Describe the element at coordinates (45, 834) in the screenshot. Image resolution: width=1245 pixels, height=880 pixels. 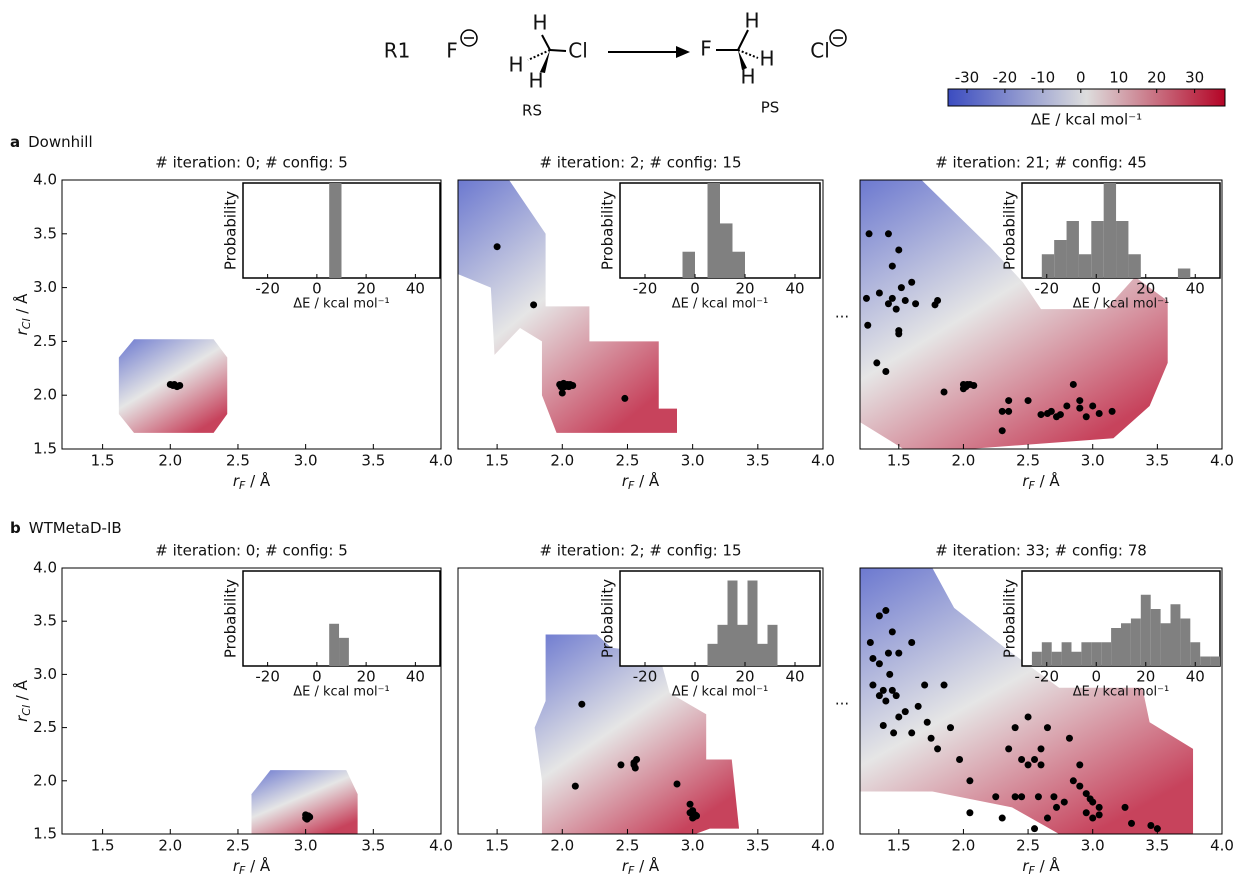
I see `y-tick-label: 1.5` at that location.